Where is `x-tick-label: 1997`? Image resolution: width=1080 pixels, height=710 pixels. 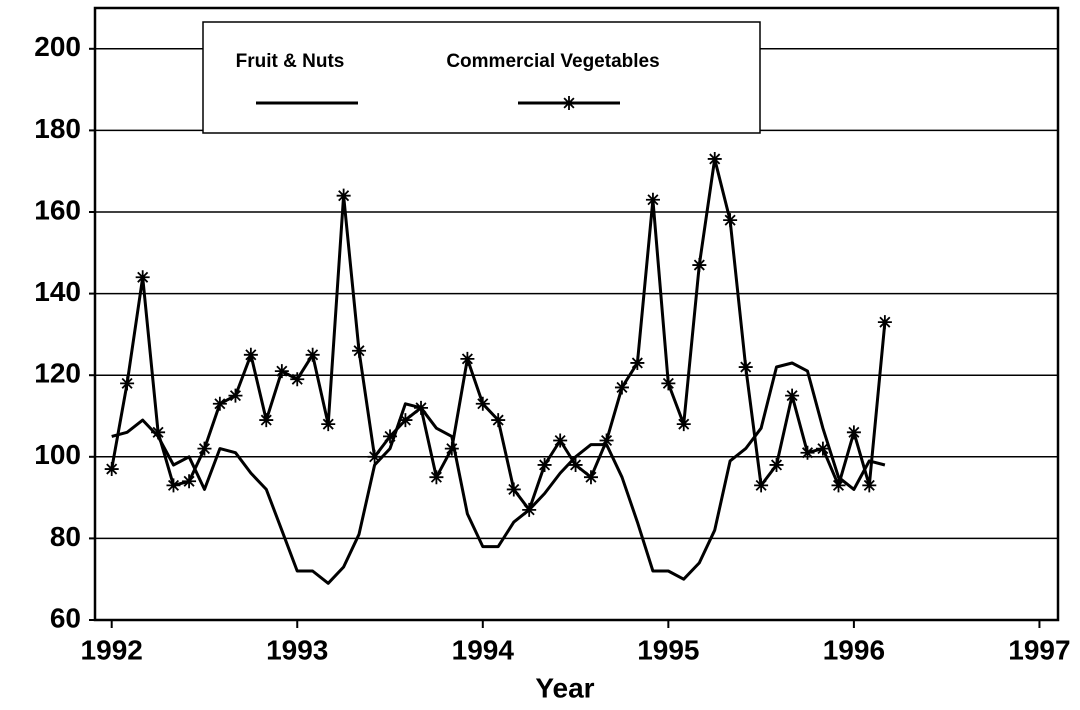
x-tick-label: 1997 is located at coordinates (1039, 649).